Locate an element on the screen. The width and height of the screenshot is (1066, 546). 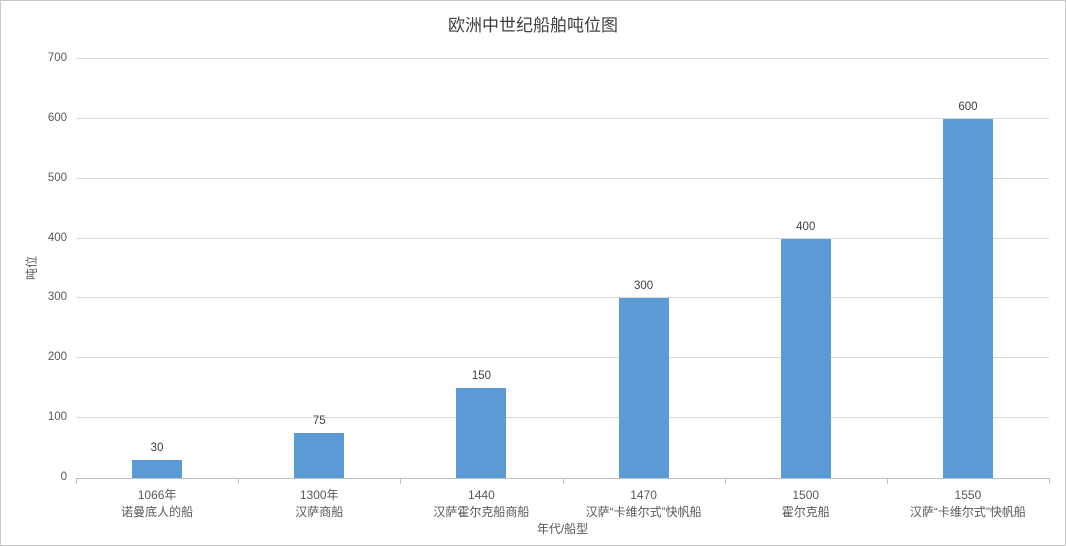
bar-value-label: 150 is located at coordinates (481, 376).